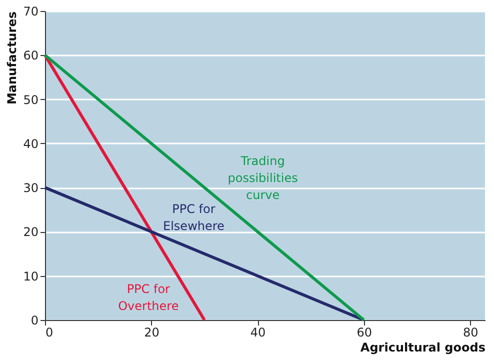  Describe the element at coordinates (30, 188) in the screenshot. I see `y-tick-label: 30` at that location.